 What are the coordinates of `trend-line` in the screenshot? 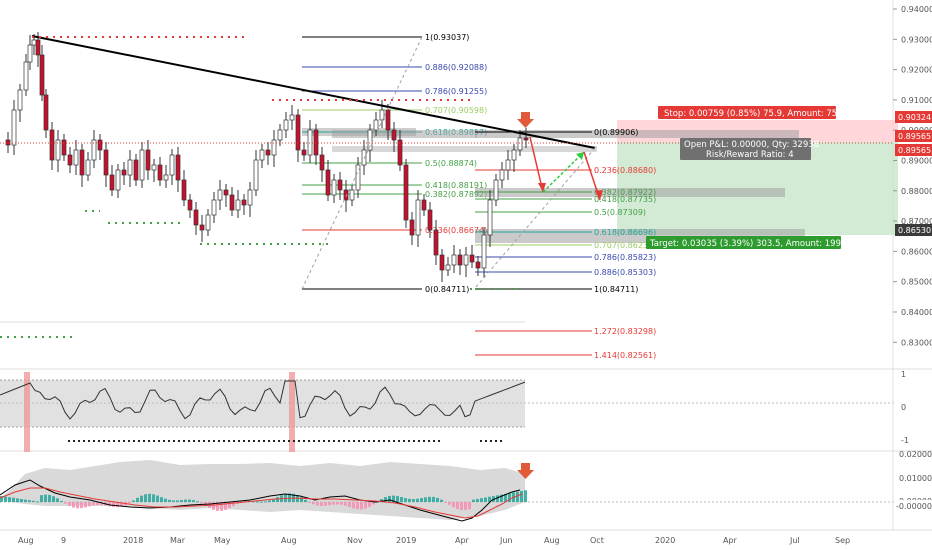 It's located at (313, 92).